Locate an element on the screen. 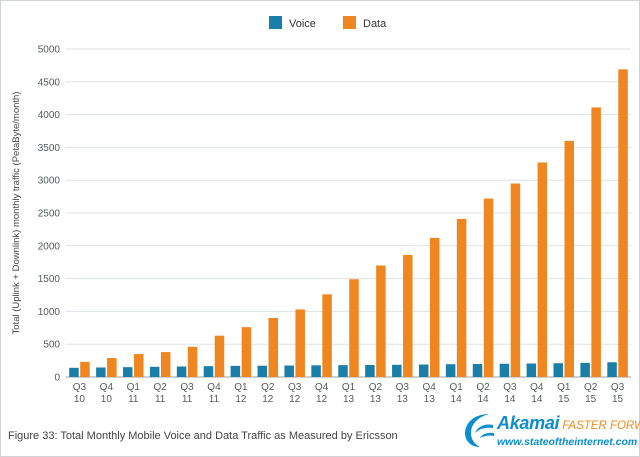  voice-legend-label: Voice is located at coordinates (302, 24).